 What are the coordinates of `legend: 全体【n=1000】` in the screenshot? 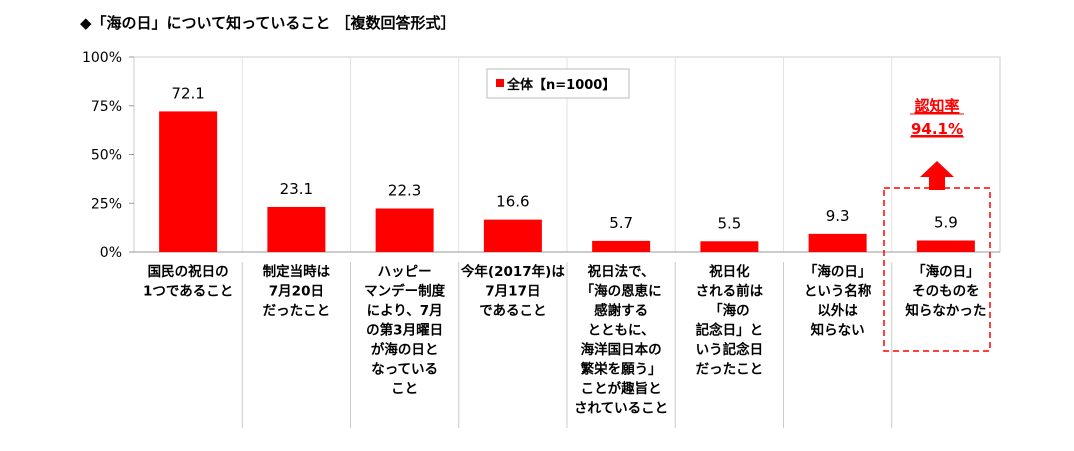 It's located at (558, 83).